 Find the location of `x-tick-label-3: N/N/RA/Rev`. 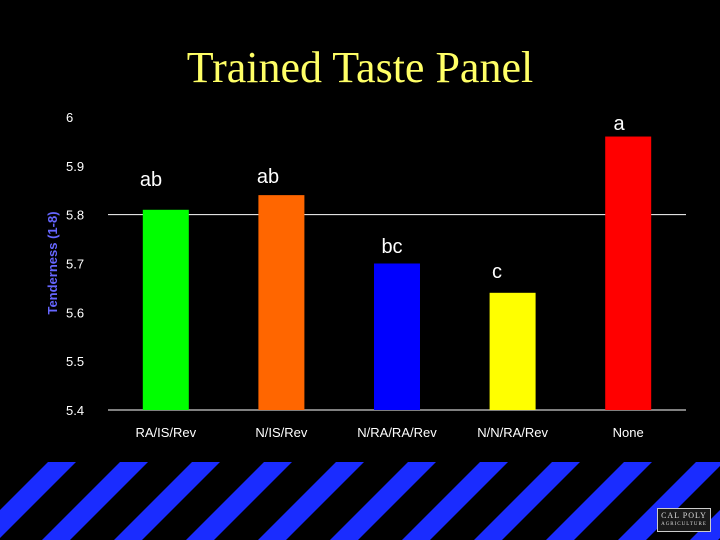

x-tick-label-3: N/N/RA/Rev is located at coordinates (512, 432).